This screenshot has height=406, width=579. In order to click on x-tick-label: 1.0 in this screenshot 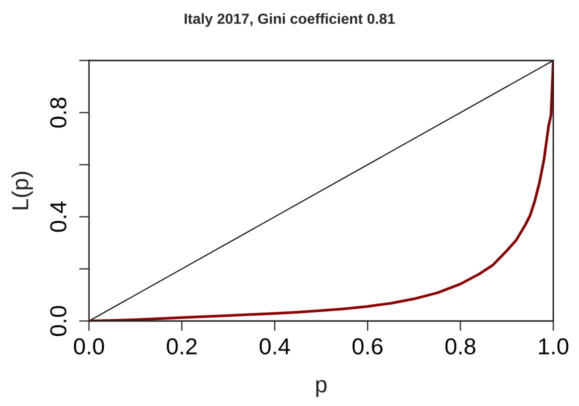, I will do `click(553, 346)`.